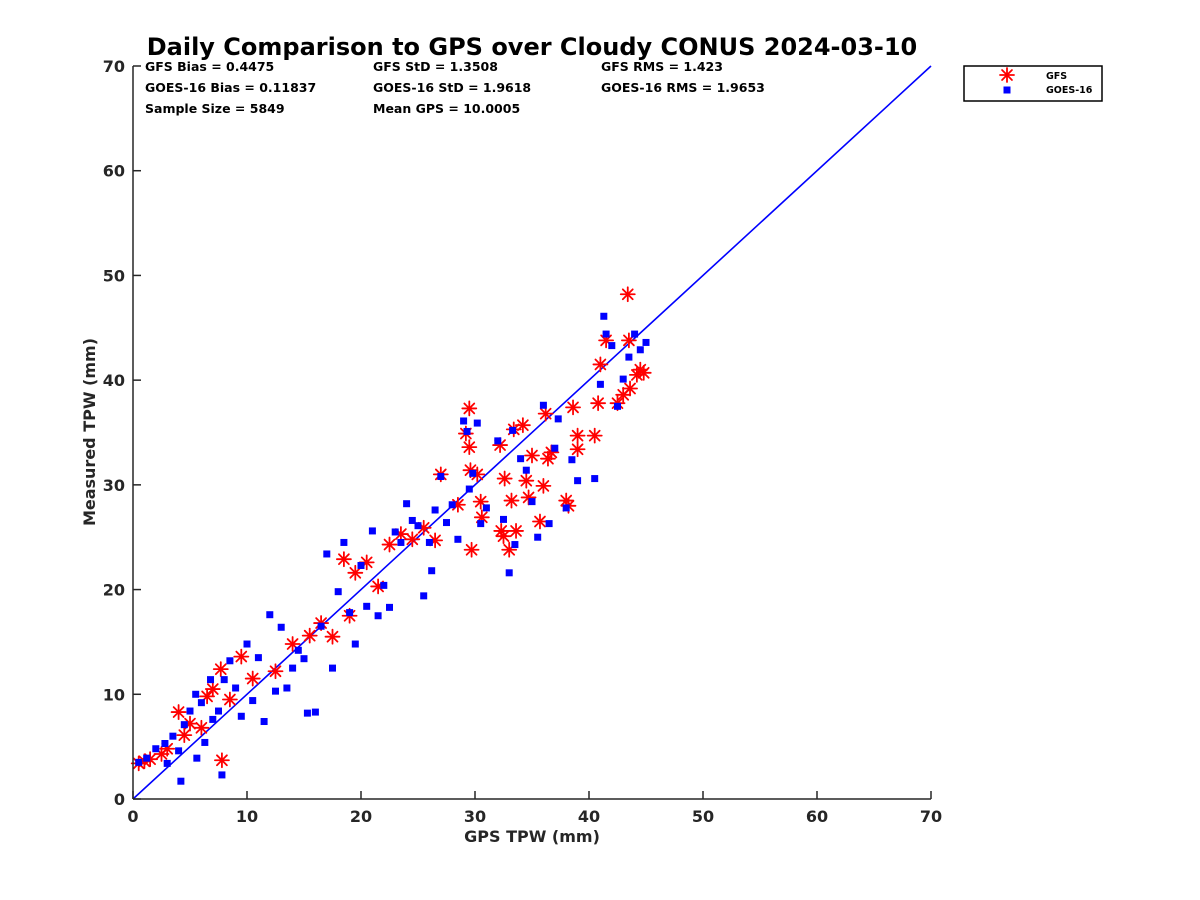 The image size is (1200, 900). What do you see at coordinates (446, 108) in the screenshot?
I see `stat-mean-gps: Mean GPS = 10.0005` at bounding box center [446, 108].